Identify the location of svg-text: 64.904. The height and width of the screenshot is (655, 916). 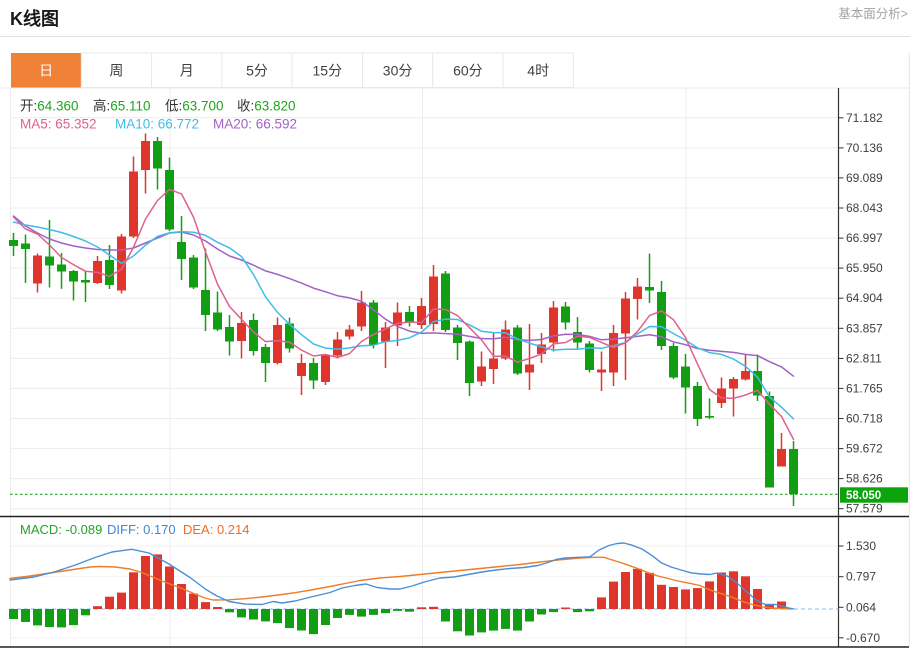
(864, 298).